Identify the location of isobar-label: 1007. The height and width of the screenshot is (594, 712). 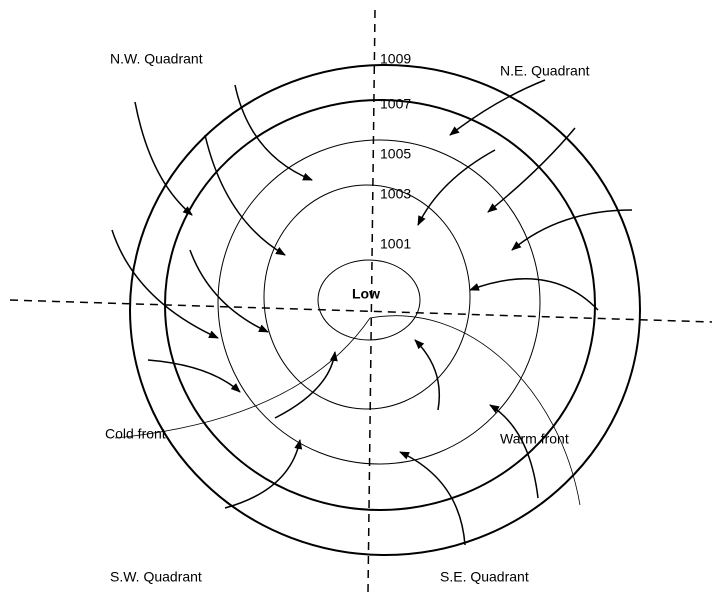
(395, 104).